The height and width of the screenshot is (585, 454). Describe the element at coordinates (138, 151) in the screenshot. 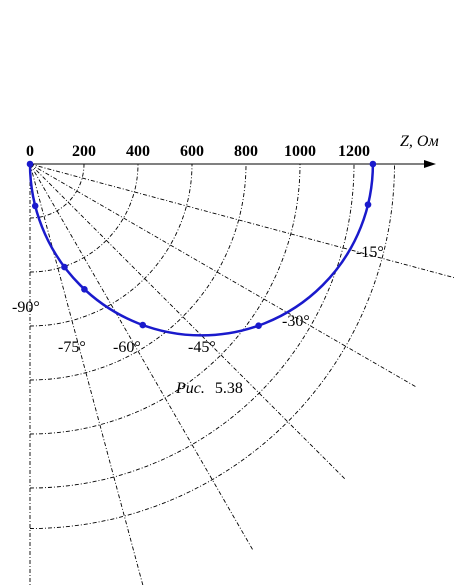

I see `z-tick-label: 400` at that location.